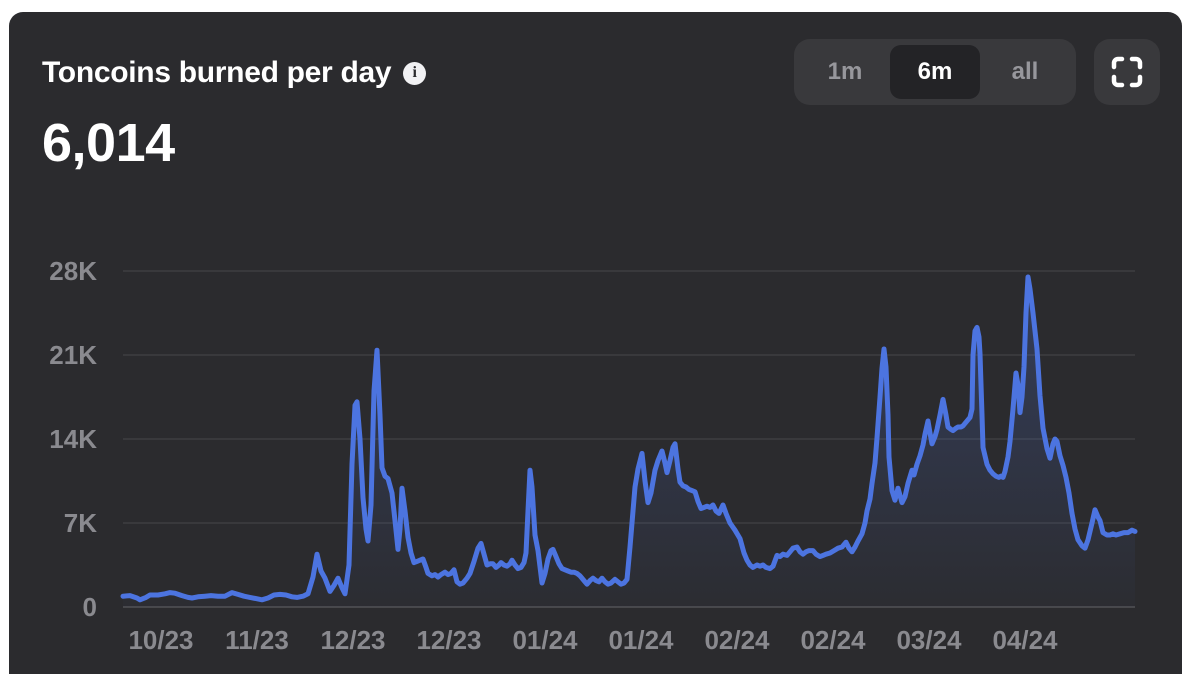 This screenshot has width=1182, height=674. I want to click on chart-y-axis-labels: 0 7K 14K 21K 28K, so click(73, 439).